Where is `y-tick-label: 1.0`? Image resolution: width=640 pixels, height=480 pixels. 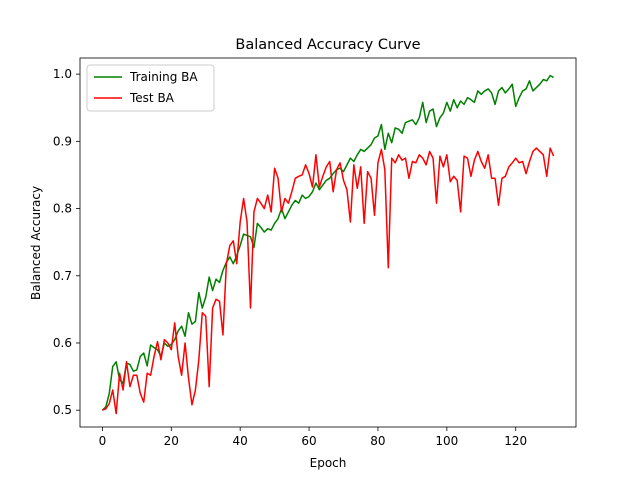
y-tick-label: 1.0 is located at coordinates (62, 74).